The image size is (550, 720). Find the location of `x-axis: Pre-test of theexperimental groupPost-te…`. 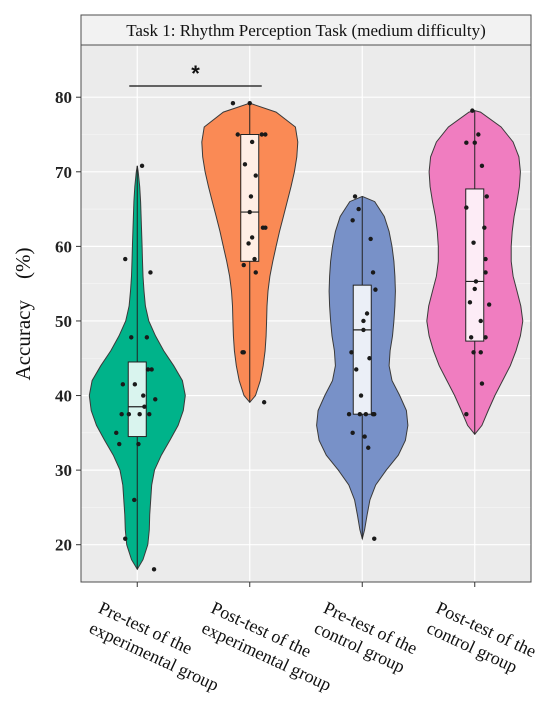

x-axis: Pre-test of theexperimental groupPost-te… is located at coordinates (312, 638).